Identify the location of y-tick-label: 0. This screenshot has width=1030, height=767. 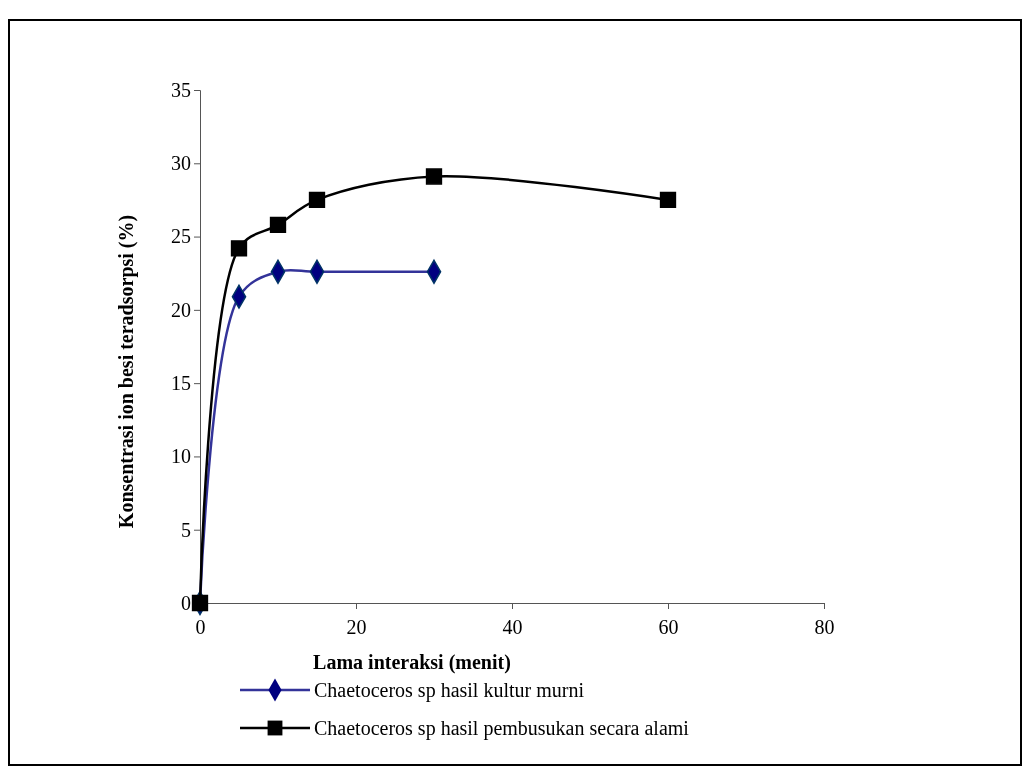
(186, 602).